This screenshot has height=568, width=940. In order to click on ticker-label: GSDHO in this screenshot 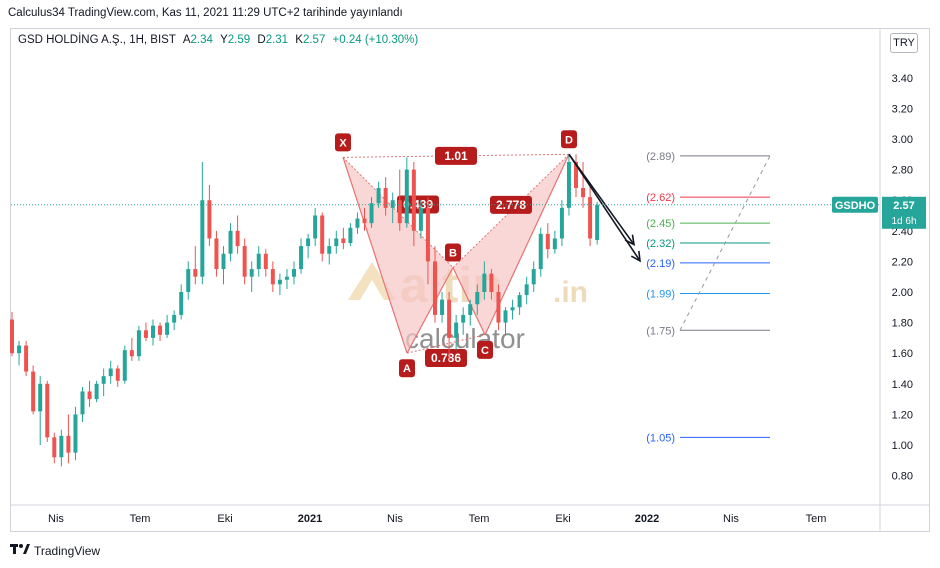, I will do `click(855, 206)`.